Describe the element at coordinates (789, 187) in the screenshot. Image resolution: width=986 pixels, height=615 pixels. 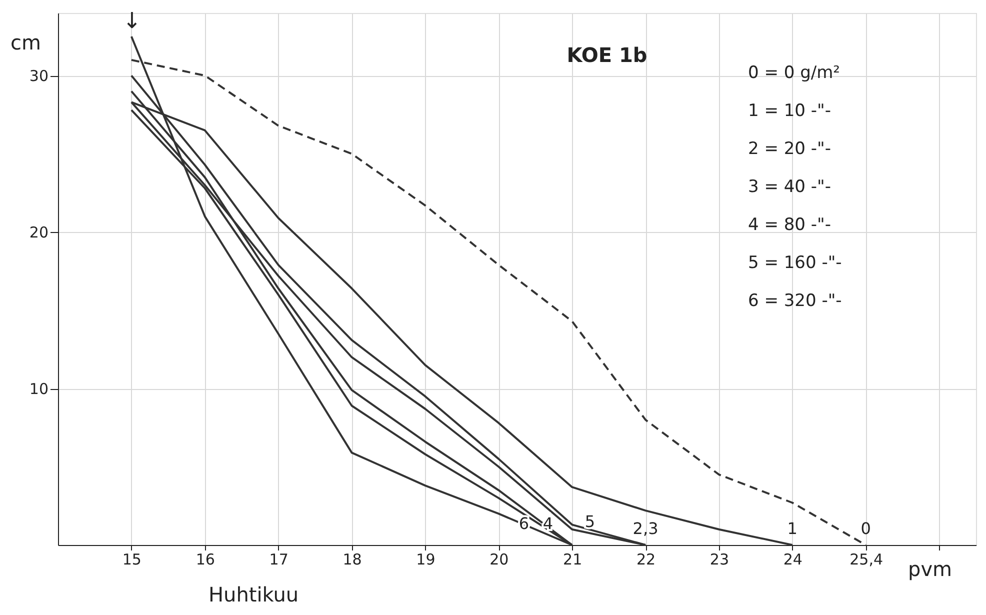
I see `annotation: 3 = 40 -"-` at that location.